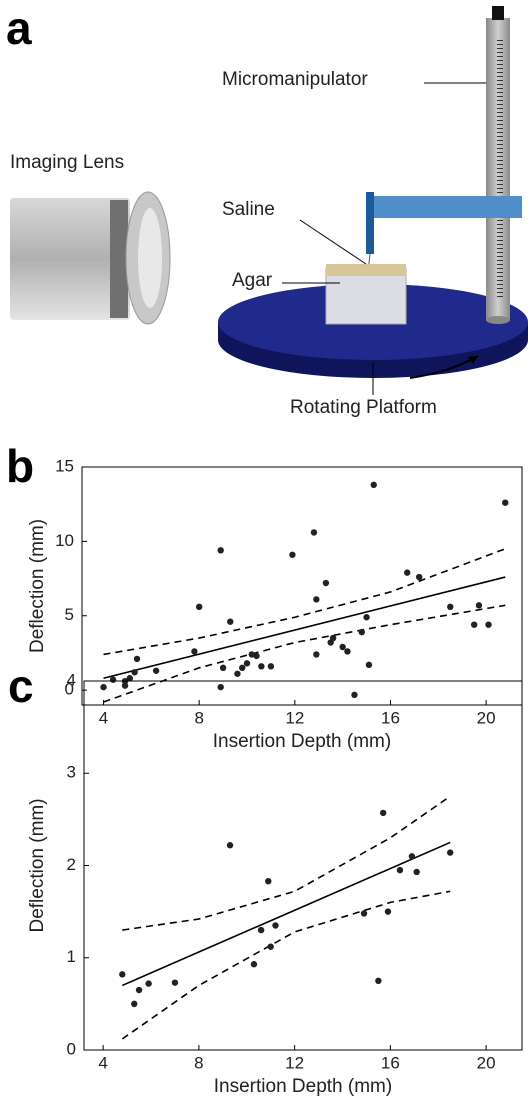 This screenshot has width=530, height=1105. Describe the element at coordinates (19, 28) in the screenshot. I see `panel-label: a` at that location.